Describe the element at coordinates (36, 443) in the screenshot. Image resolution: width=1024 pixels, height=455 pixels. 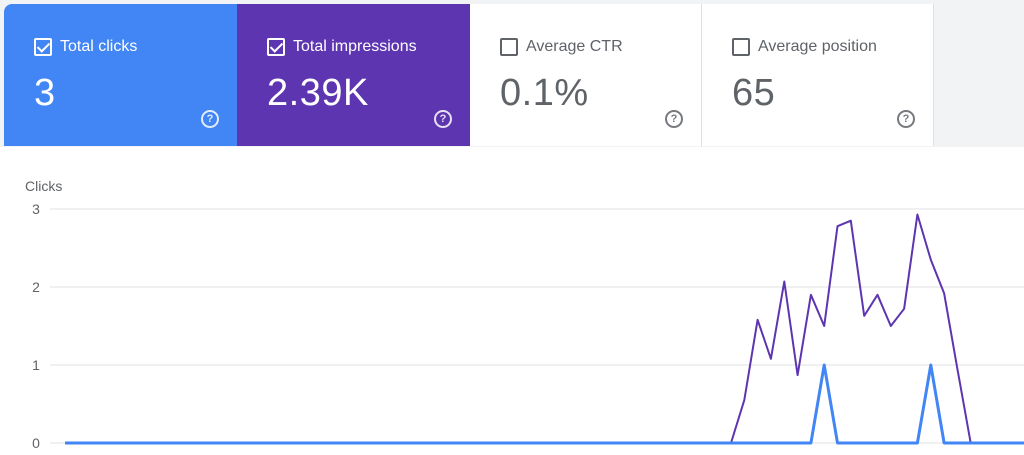
I see `y-tick-label: 0` at that location.